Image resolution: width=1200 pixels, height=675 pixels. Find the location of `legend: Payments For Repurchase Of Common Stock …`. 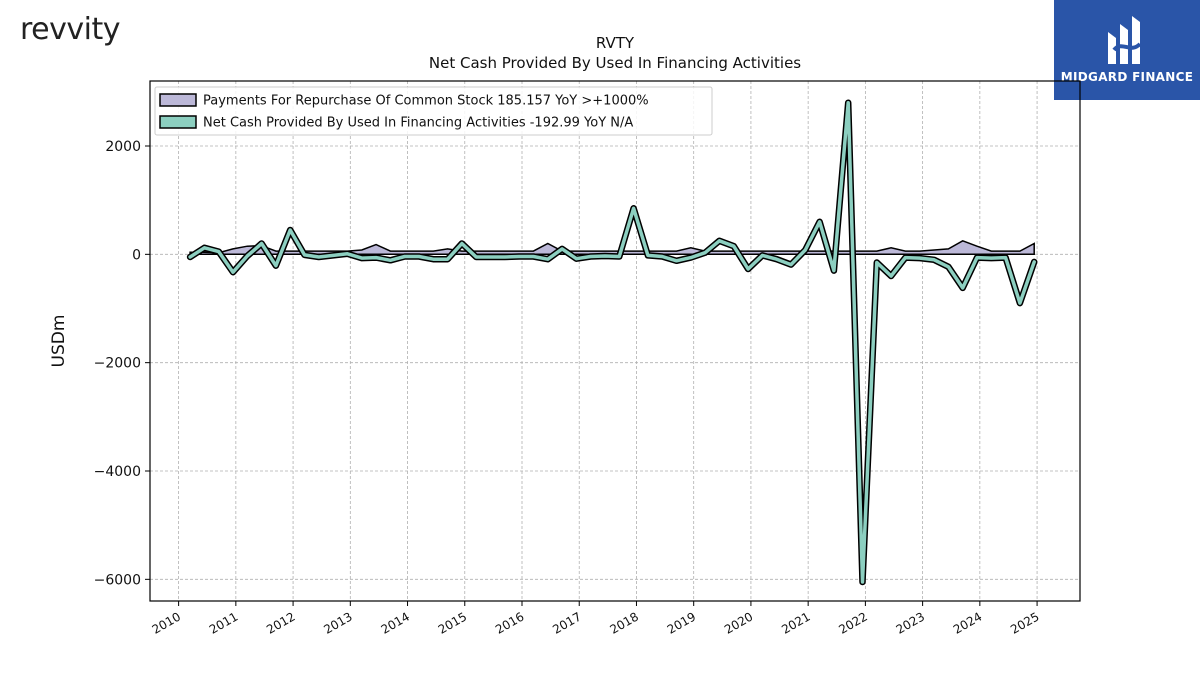

legend: Payments For Repurchase Of Common Stock … is located at coordinates (433, 111).